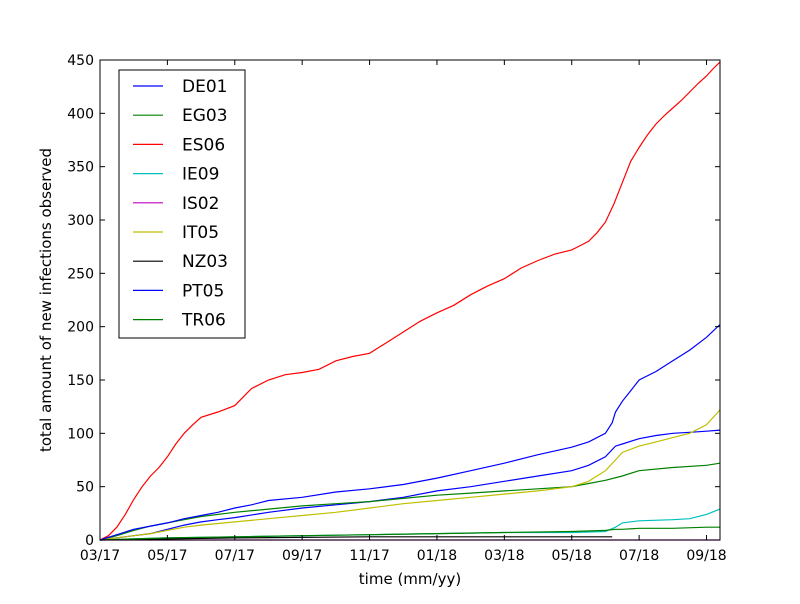  Describe the element at coordinates (706, 556) in the screenshot. I see `x-tick-label: 09/18` at that location.